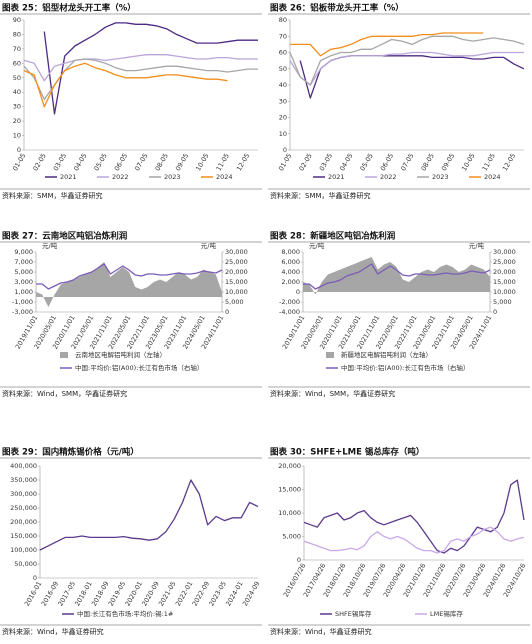 The height and width of the screenshot is (644, 532). Describe the element at coordinates (353, 613) in the screenshot. I see `legend-label: SHFE锡库存` at that location.